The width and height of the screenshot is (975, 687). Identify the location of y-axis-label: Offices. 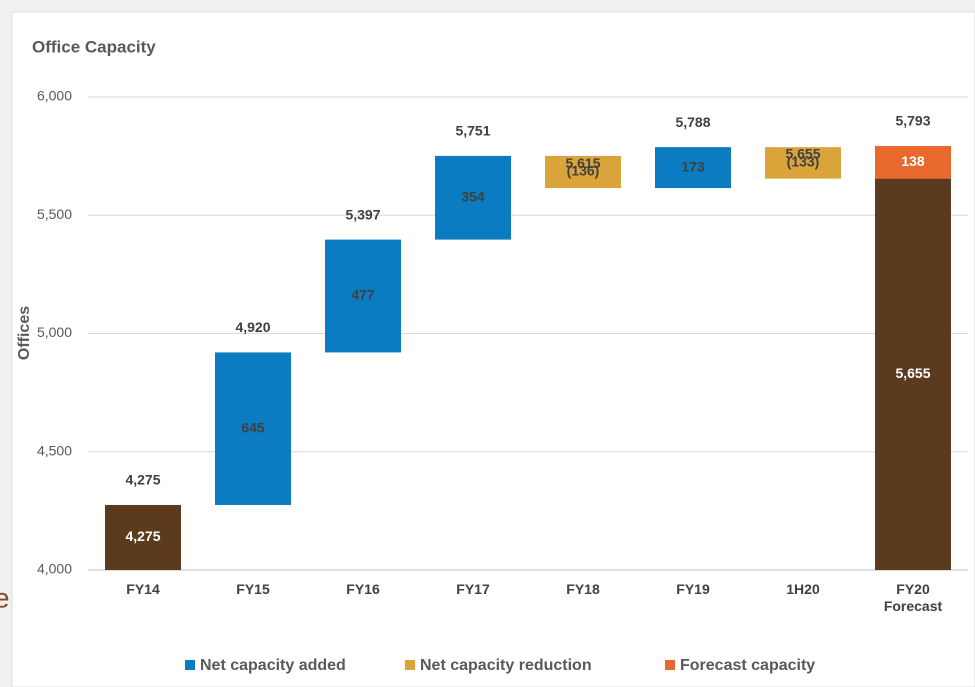
(24, 333).